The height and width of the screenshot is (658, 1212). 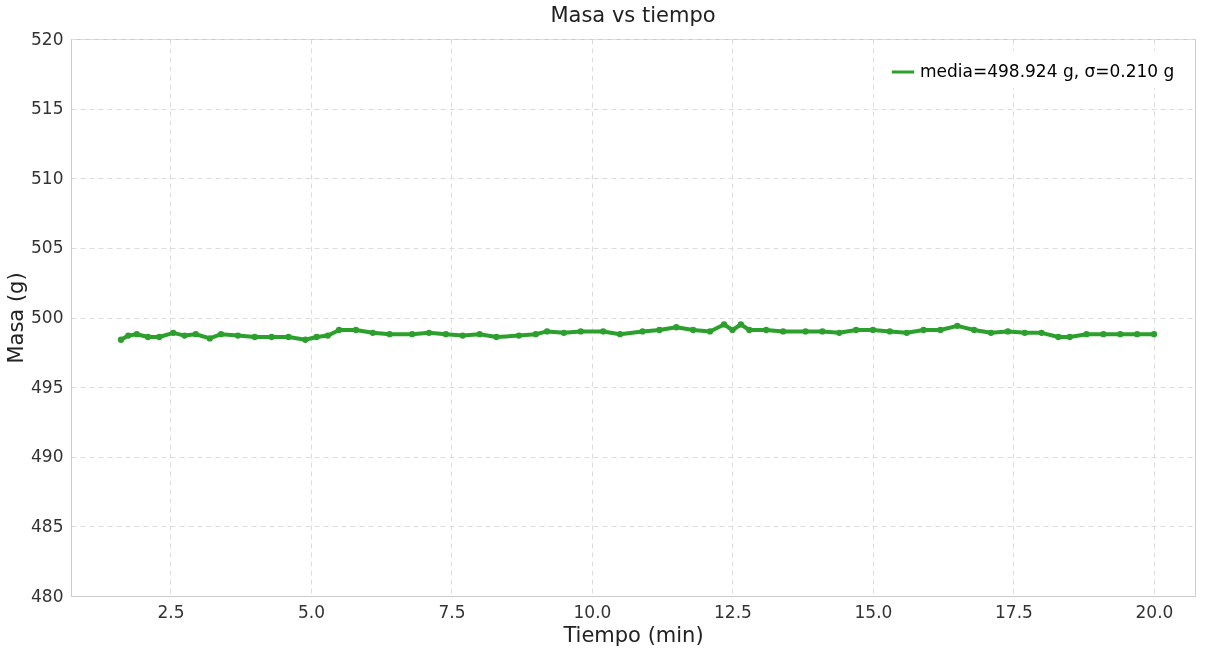 What do you see at coordinates (47, 317) in the screenshot?
I see `y-tick-label: 500` at bounding box center [47, 317].